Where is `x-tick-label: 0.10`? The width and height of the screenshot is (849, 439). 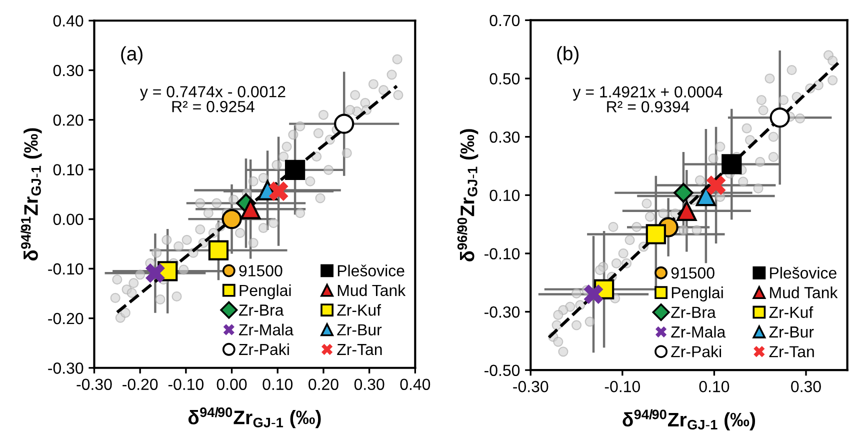 x-tick-label: 0.10 is located at coordinates (277, 384).